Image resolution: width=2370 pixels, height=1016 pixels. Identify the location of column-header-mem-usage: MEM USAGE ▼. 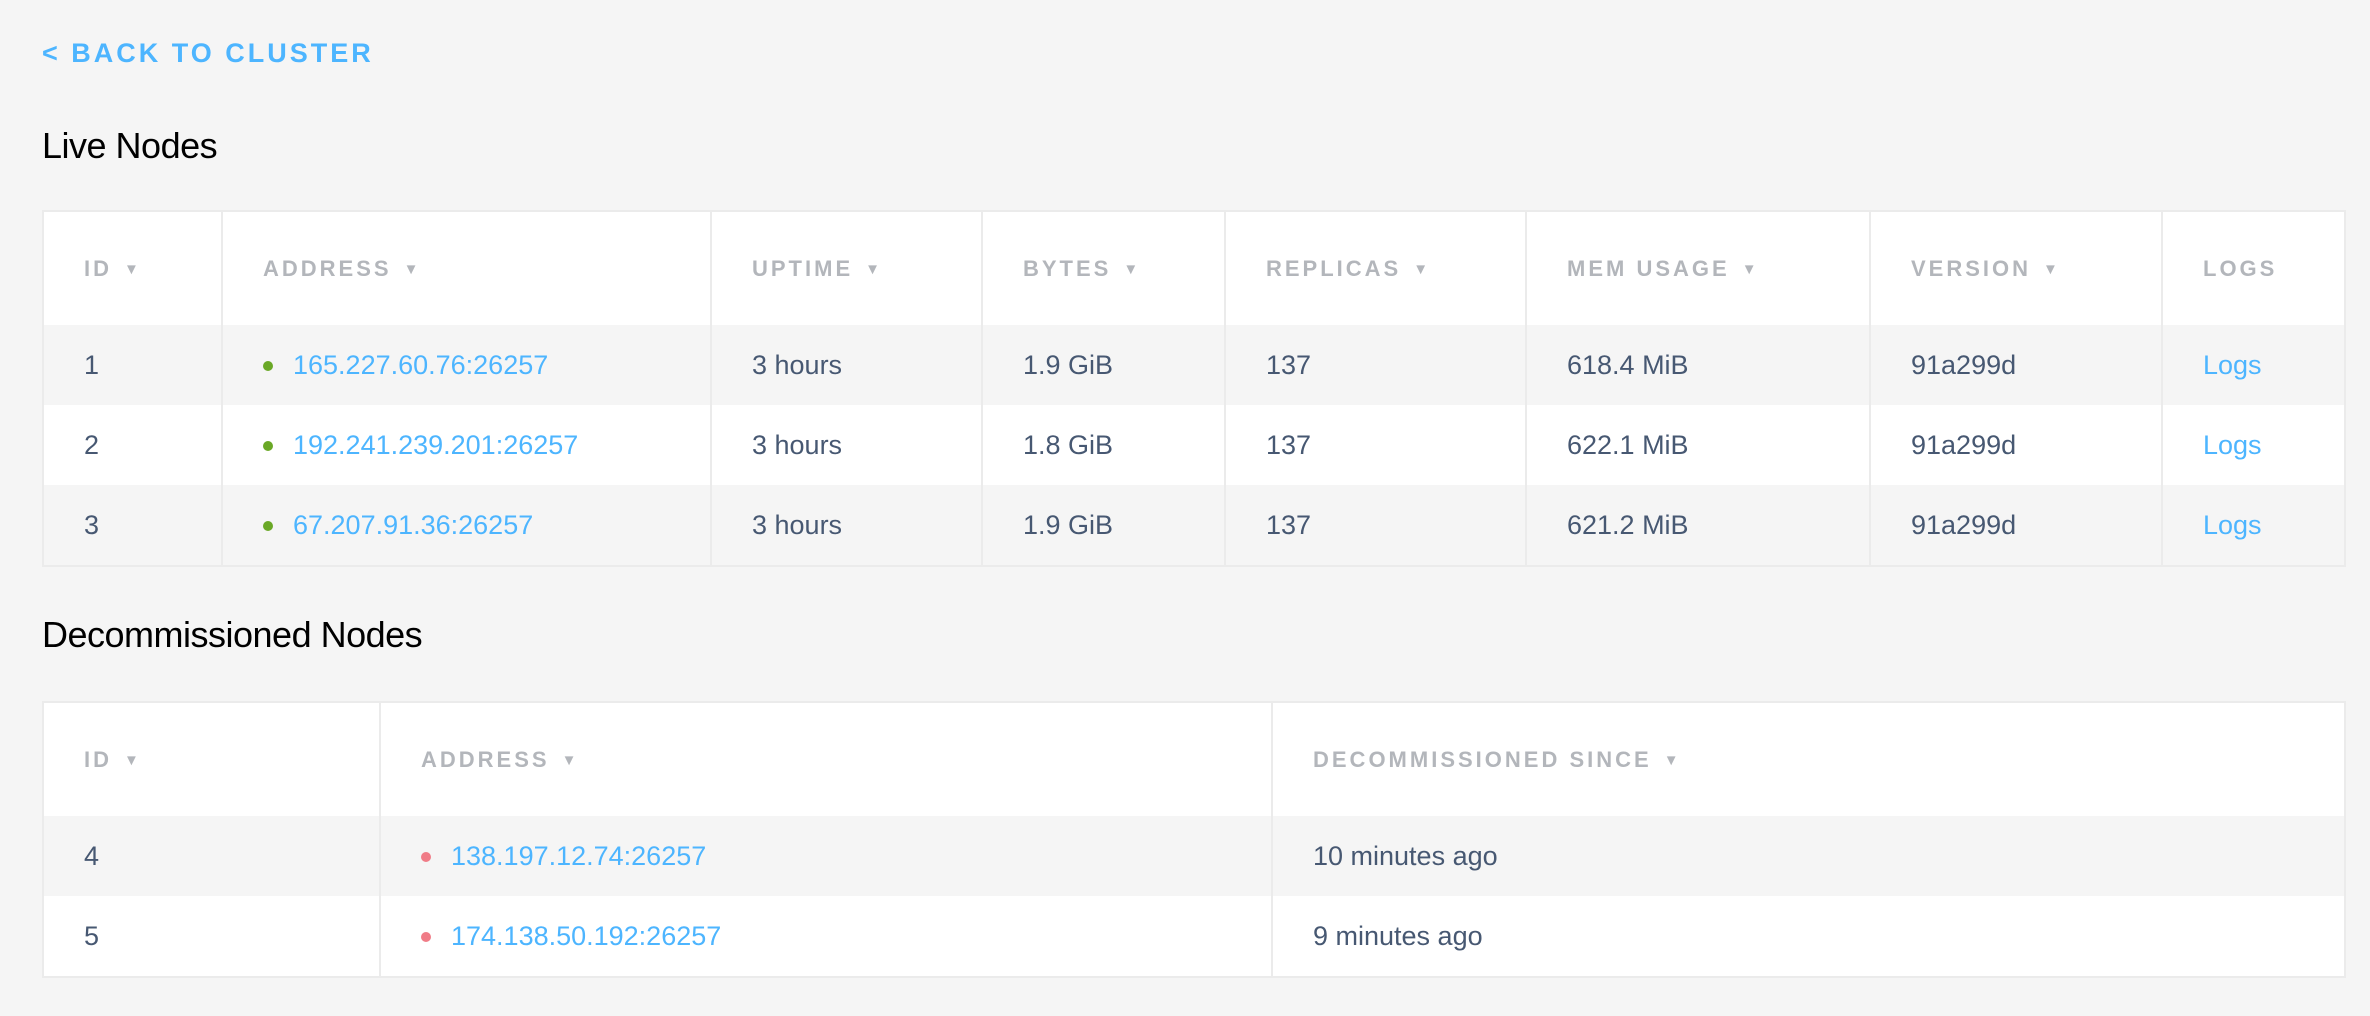
(1697, 268).